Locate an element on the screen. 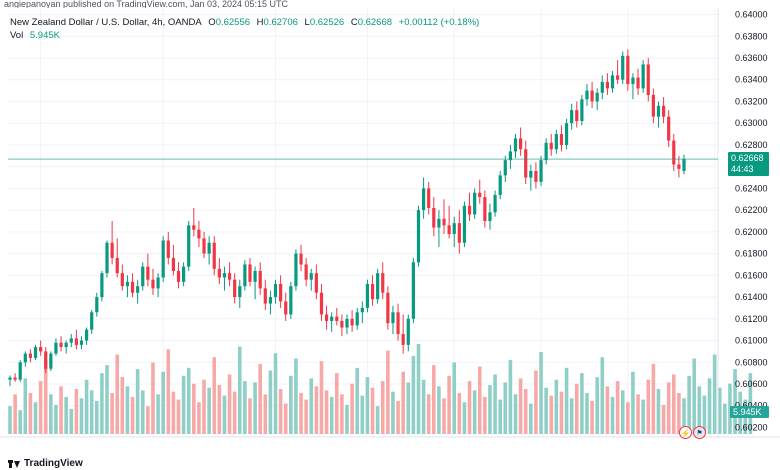 The width and height of the screenshot is (780, 470). us-flag-icon: ⚑ is located at coordinates (699, 432).